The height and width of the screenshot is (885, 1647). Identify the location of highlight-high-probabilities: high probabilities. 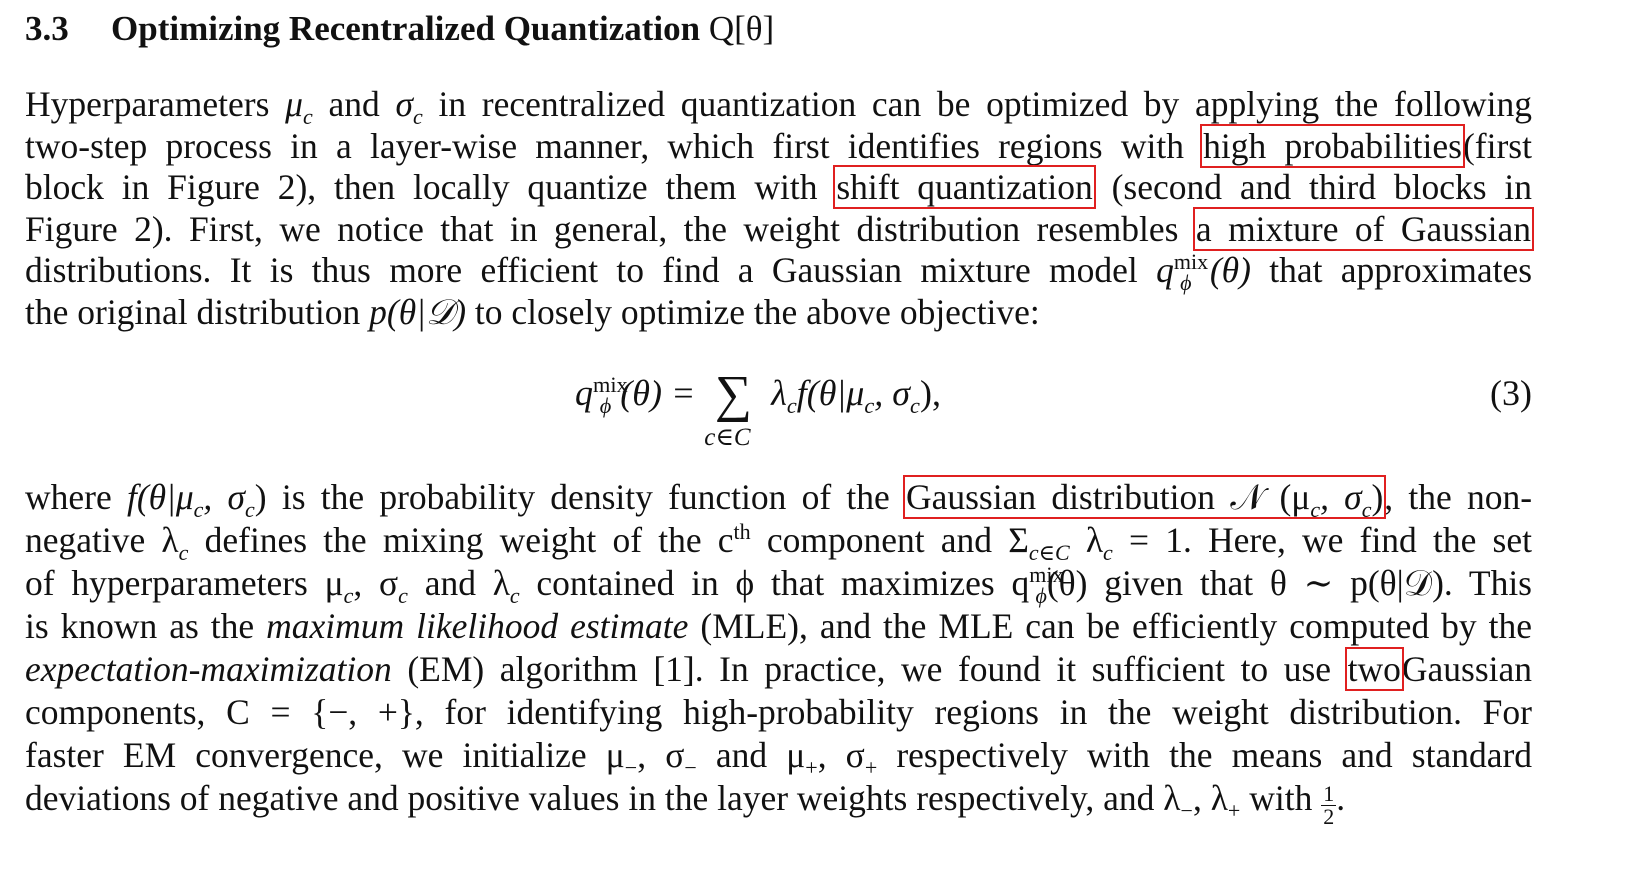
(1332, 145).